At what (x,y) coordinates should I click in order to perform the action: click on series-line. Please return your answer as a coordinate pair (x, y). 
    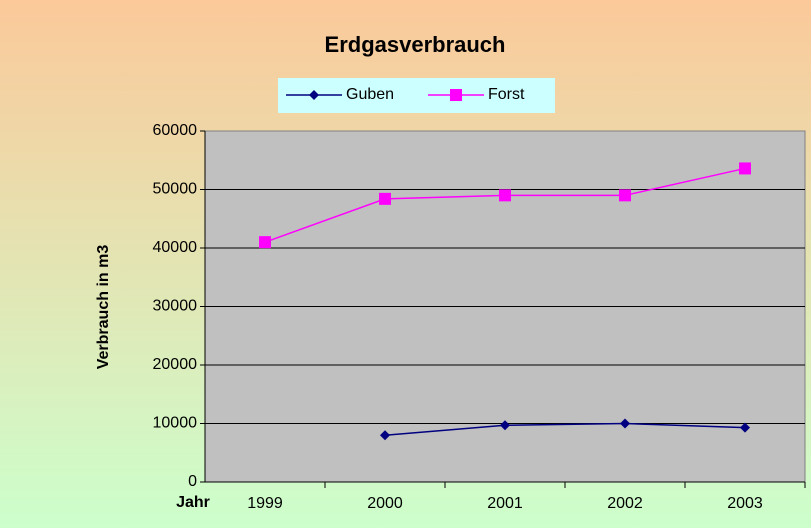
    Looking at the image, I should click on (565, 429).